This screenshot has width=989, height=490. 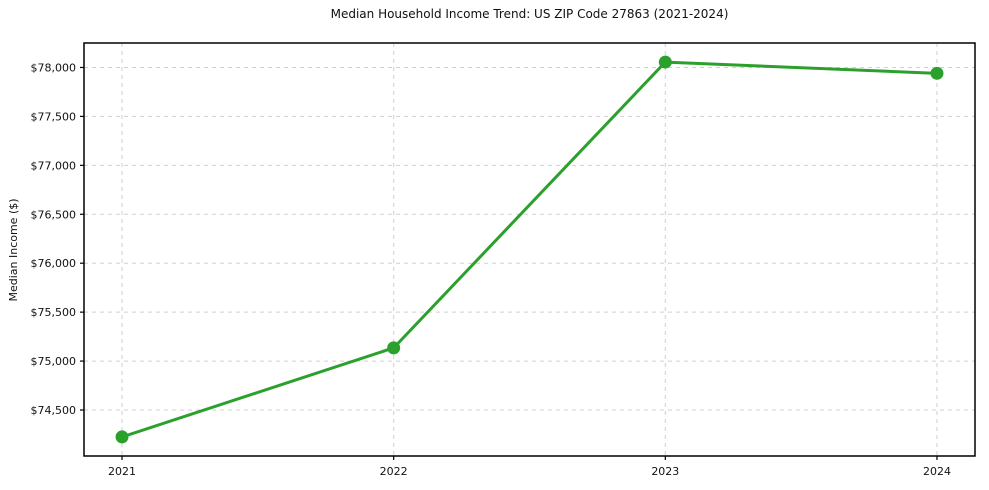 What do you see at coordinates (54, 116) in the screenshot?
I see `y-tick-label: $77,500` at bounding box center [54, 116].